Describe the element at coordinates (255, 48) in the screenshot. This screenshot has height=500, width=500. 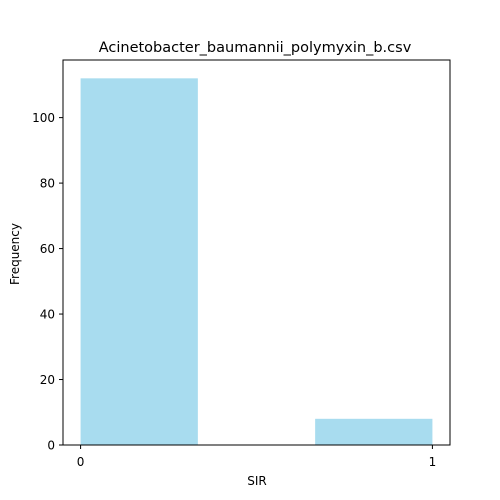
I see `chart-title: Acinetobacter_baumannii_polymyxin_b.csv` at that location.